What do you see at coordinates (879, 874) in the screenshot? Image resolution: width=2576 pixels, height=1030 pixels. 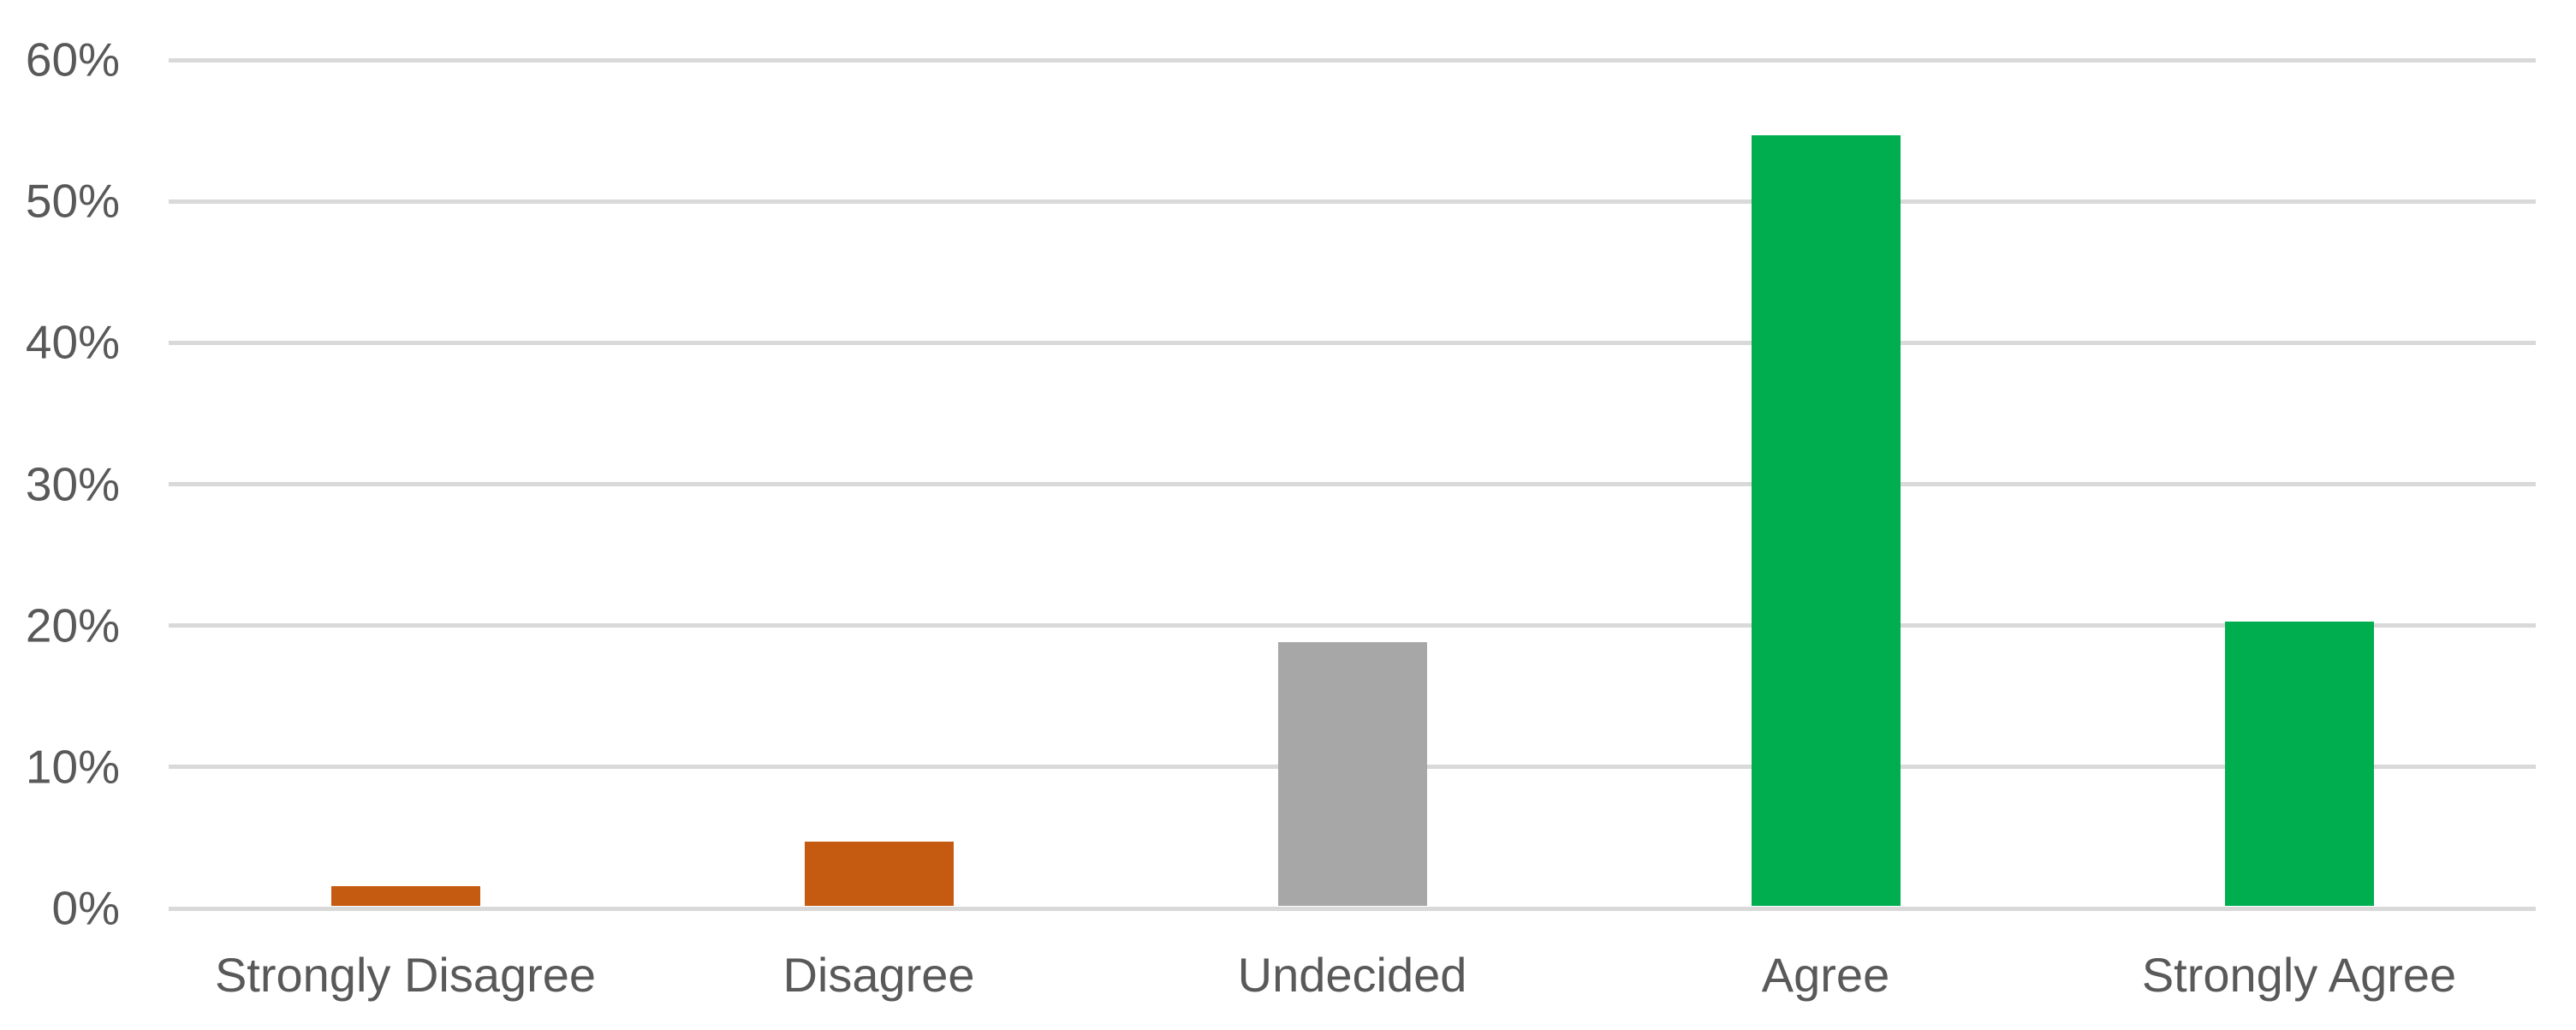 I see `bar-disagree` at bounding box center [879, 874].